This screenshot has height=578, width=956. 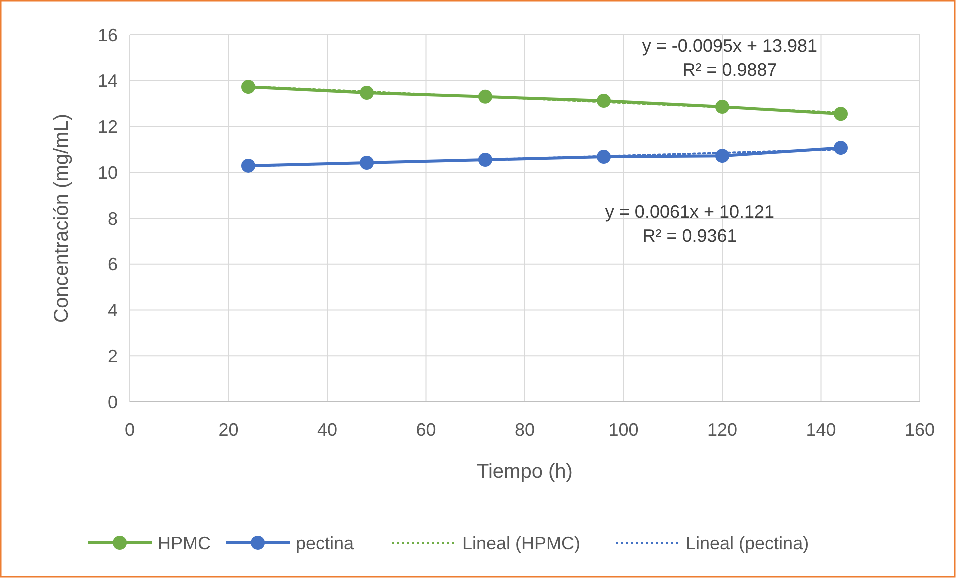 What do you see at coordinates (722, 430) in the screenshot?
I see `x-tick-label: 120` at bounding box center [722, 430].